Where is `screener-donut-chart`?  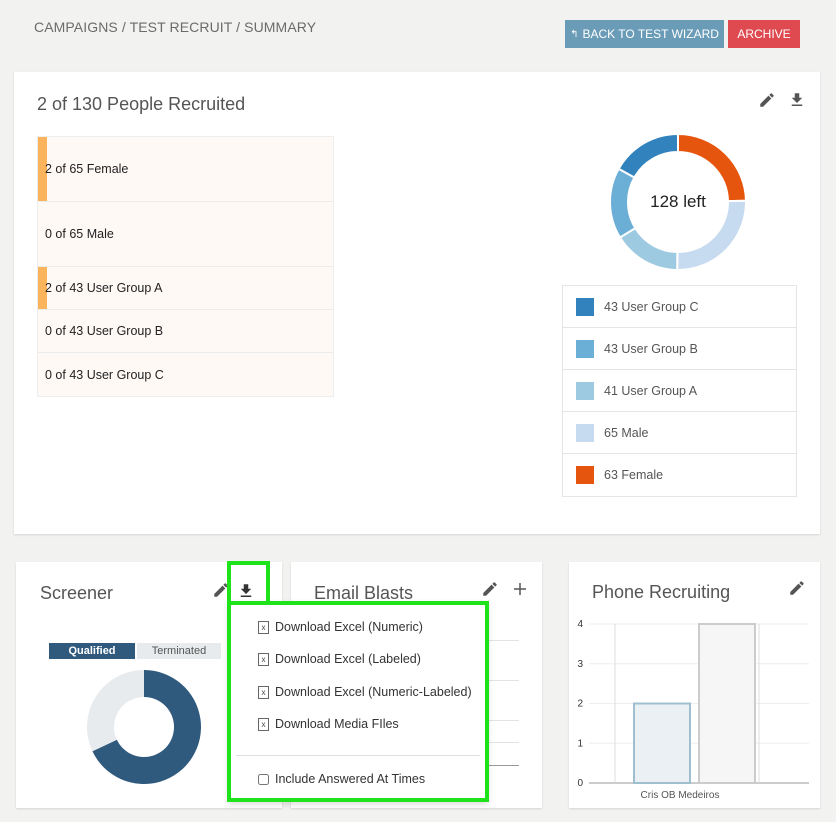 screener-donut-chart is located at coordinates (144, 727).